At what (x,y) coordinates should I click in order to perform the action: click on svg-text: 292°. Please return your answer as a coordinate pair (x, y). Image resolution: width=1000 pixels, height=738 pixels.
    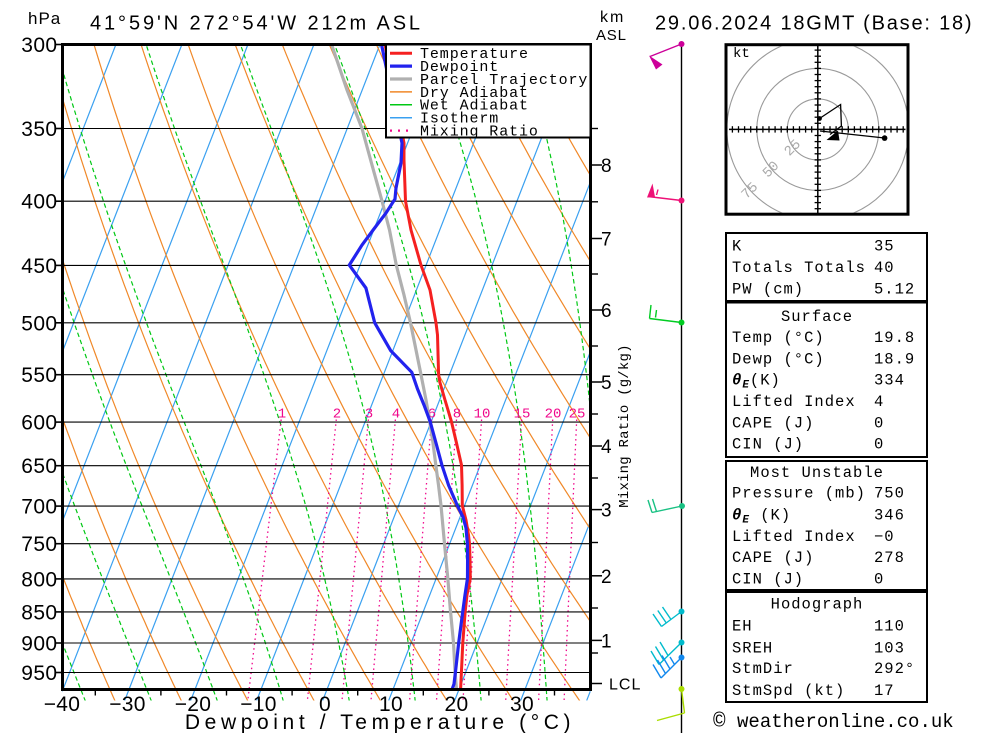
    Looking at the image, I should click on (894, 669).